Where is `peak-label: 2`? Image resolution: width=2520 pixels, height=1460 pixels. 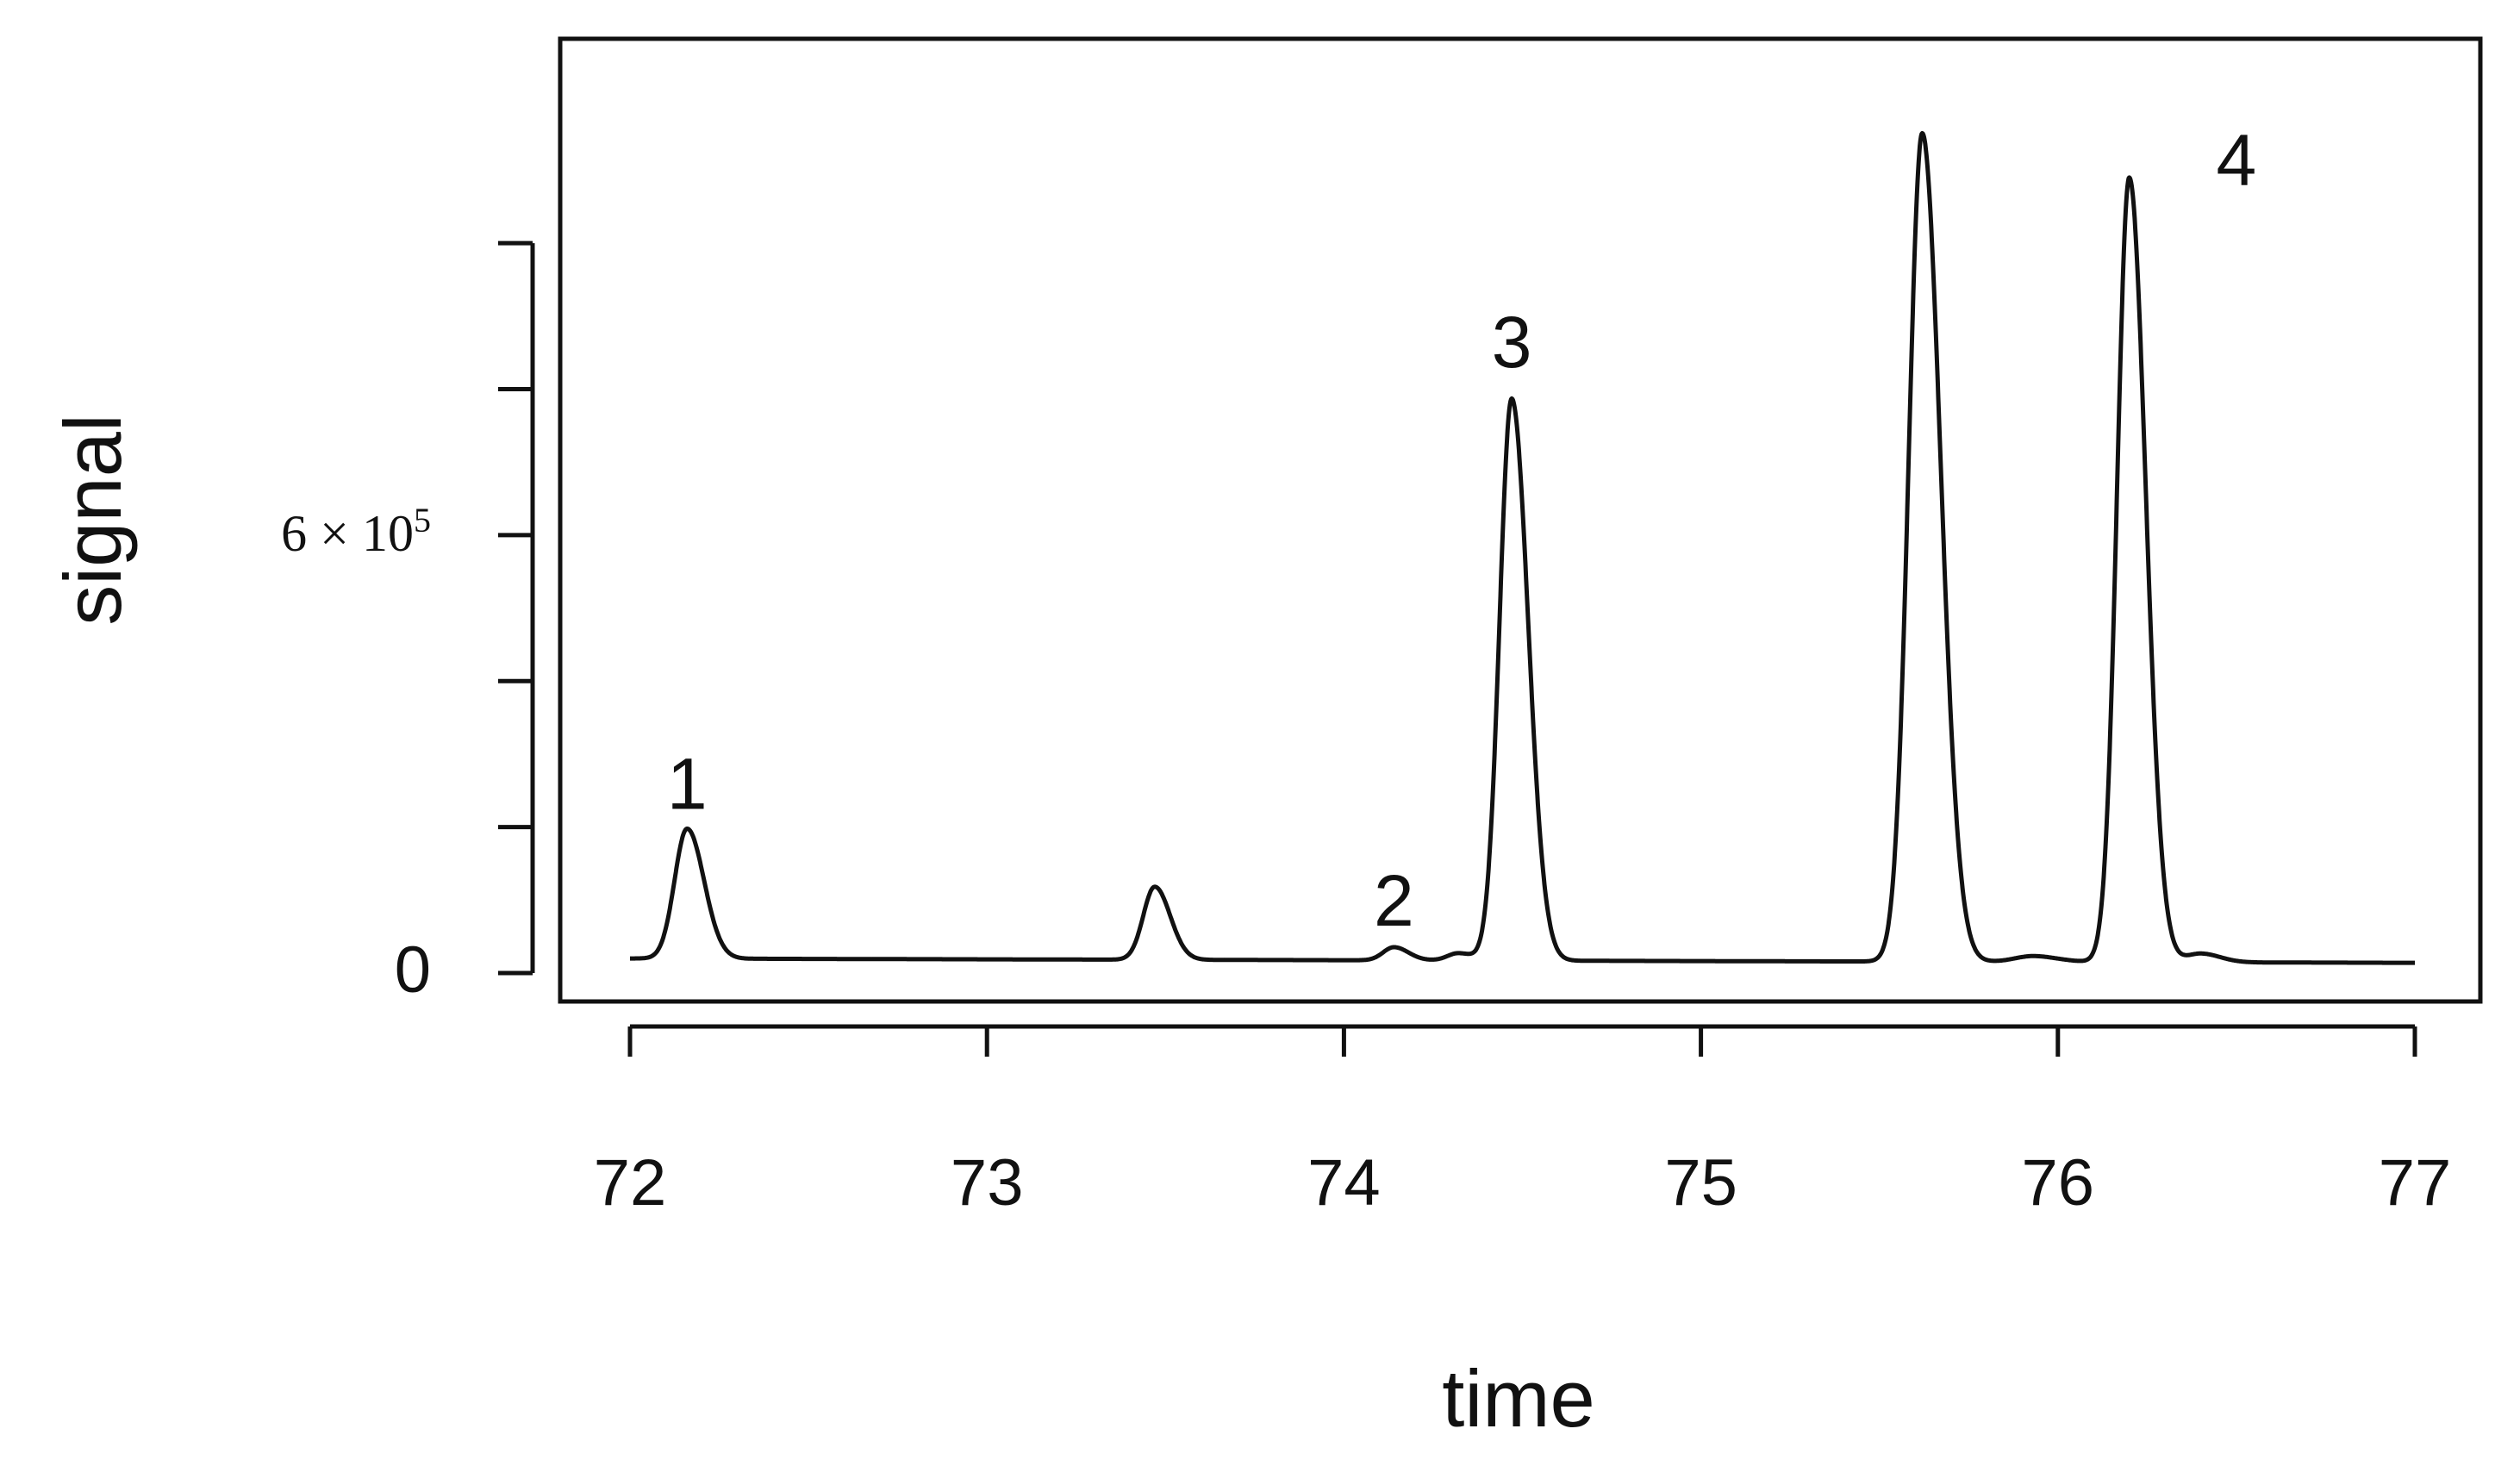 peak-label: 2 is located at coordinates (1394, 900).